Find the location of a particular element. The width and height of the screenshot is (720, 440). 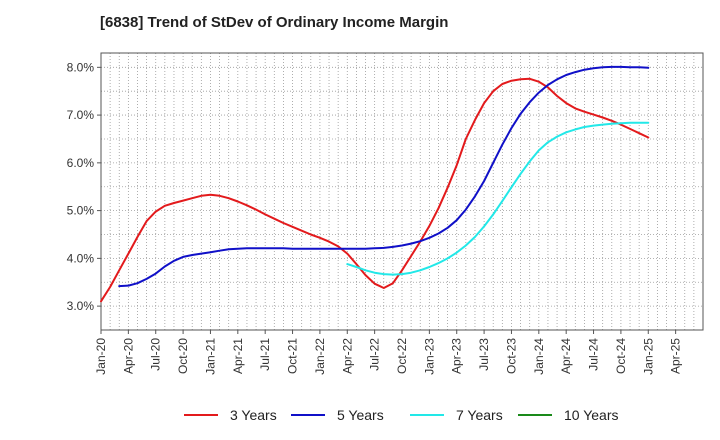

legend-label-5-years: 5 Years is located at coordinates (360, 415).